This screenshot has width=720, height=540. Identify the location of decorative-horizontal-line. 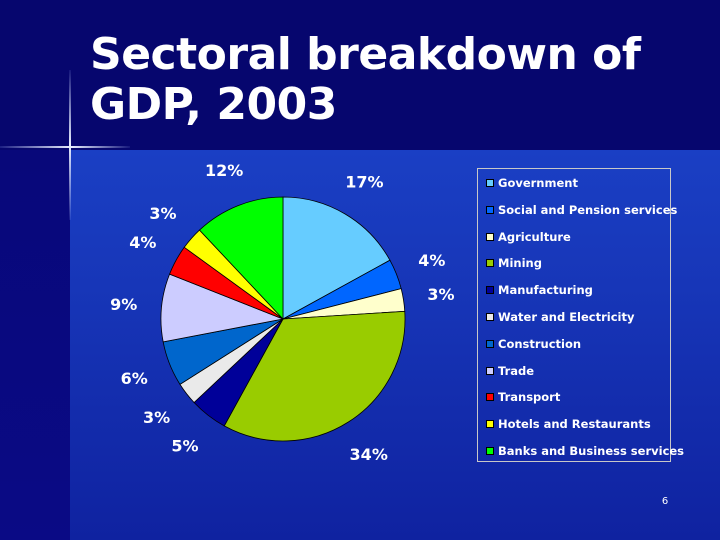
(65, 147).